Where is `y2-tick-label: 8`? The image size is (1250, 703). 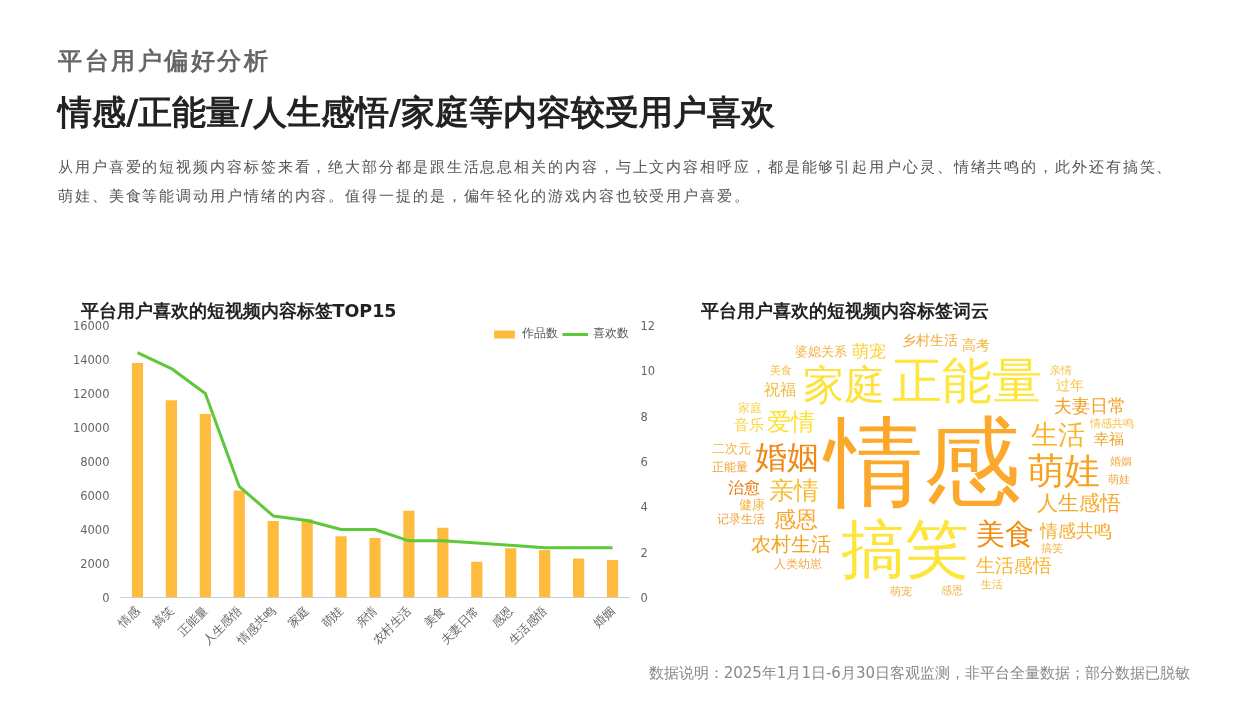
y2-tick-label: 8 is located at coordinates (644, 416).